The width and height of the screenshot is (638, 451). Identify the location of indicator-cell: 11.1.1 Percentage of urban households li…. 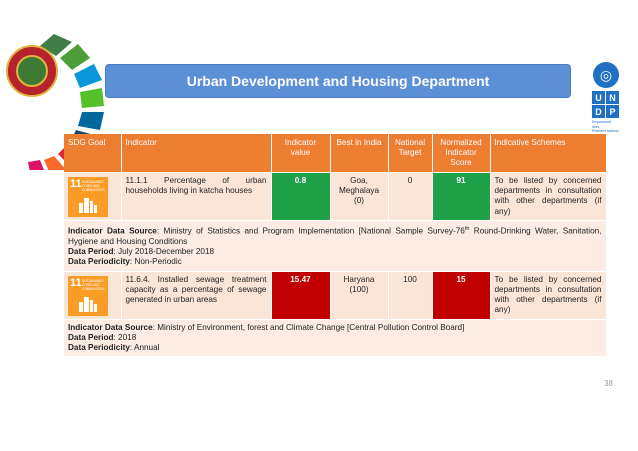
(196, 196).